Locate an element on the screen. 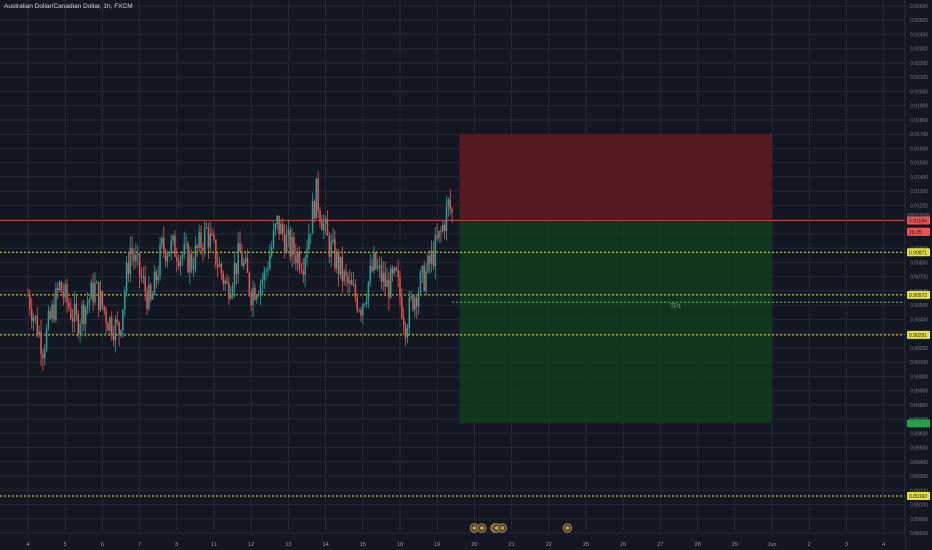  time-tick-label: 22 is located at coordinates (549, 545).